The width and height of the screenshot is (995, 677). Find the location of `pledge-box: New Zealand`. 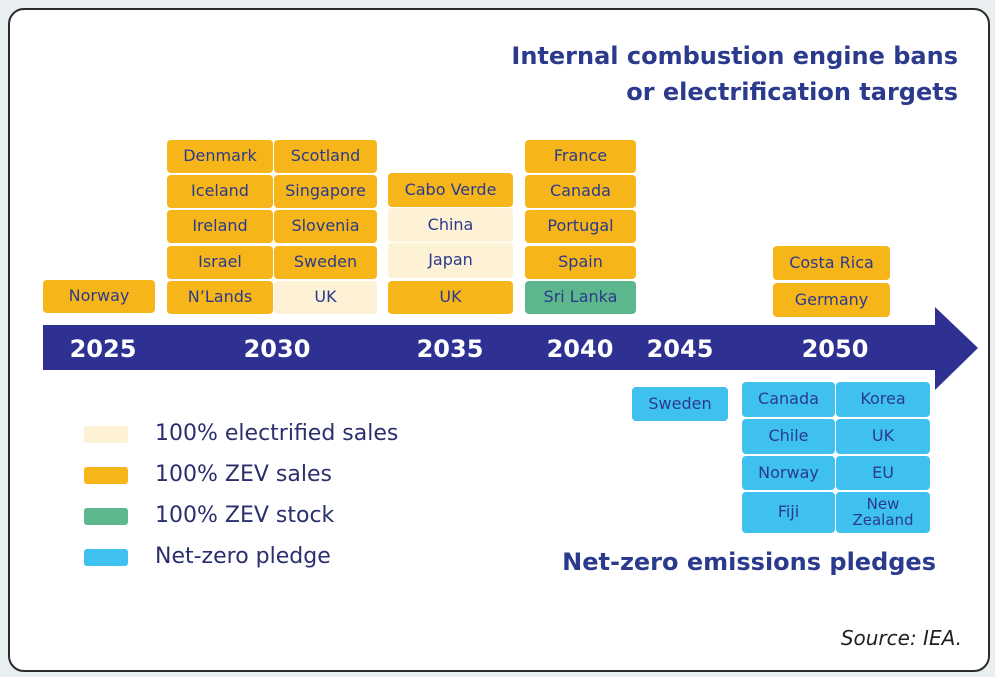

pledge-box: New Zealand is located at coordinates (883, 512).